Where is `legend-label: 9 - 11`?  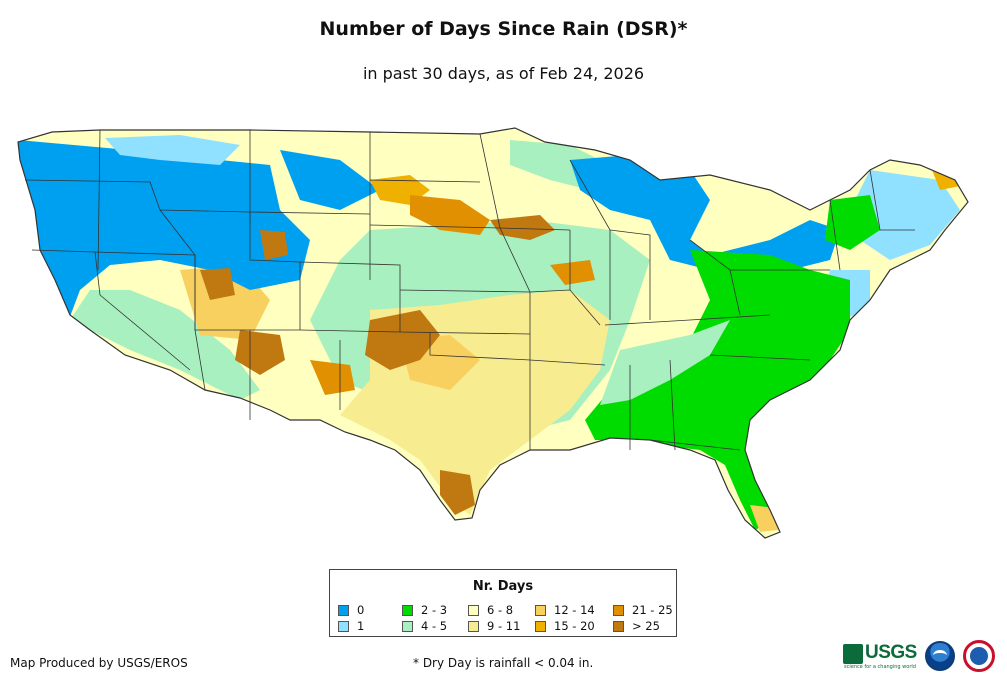 legend-label: 9 - 11 is located at coordinates (504, 626).